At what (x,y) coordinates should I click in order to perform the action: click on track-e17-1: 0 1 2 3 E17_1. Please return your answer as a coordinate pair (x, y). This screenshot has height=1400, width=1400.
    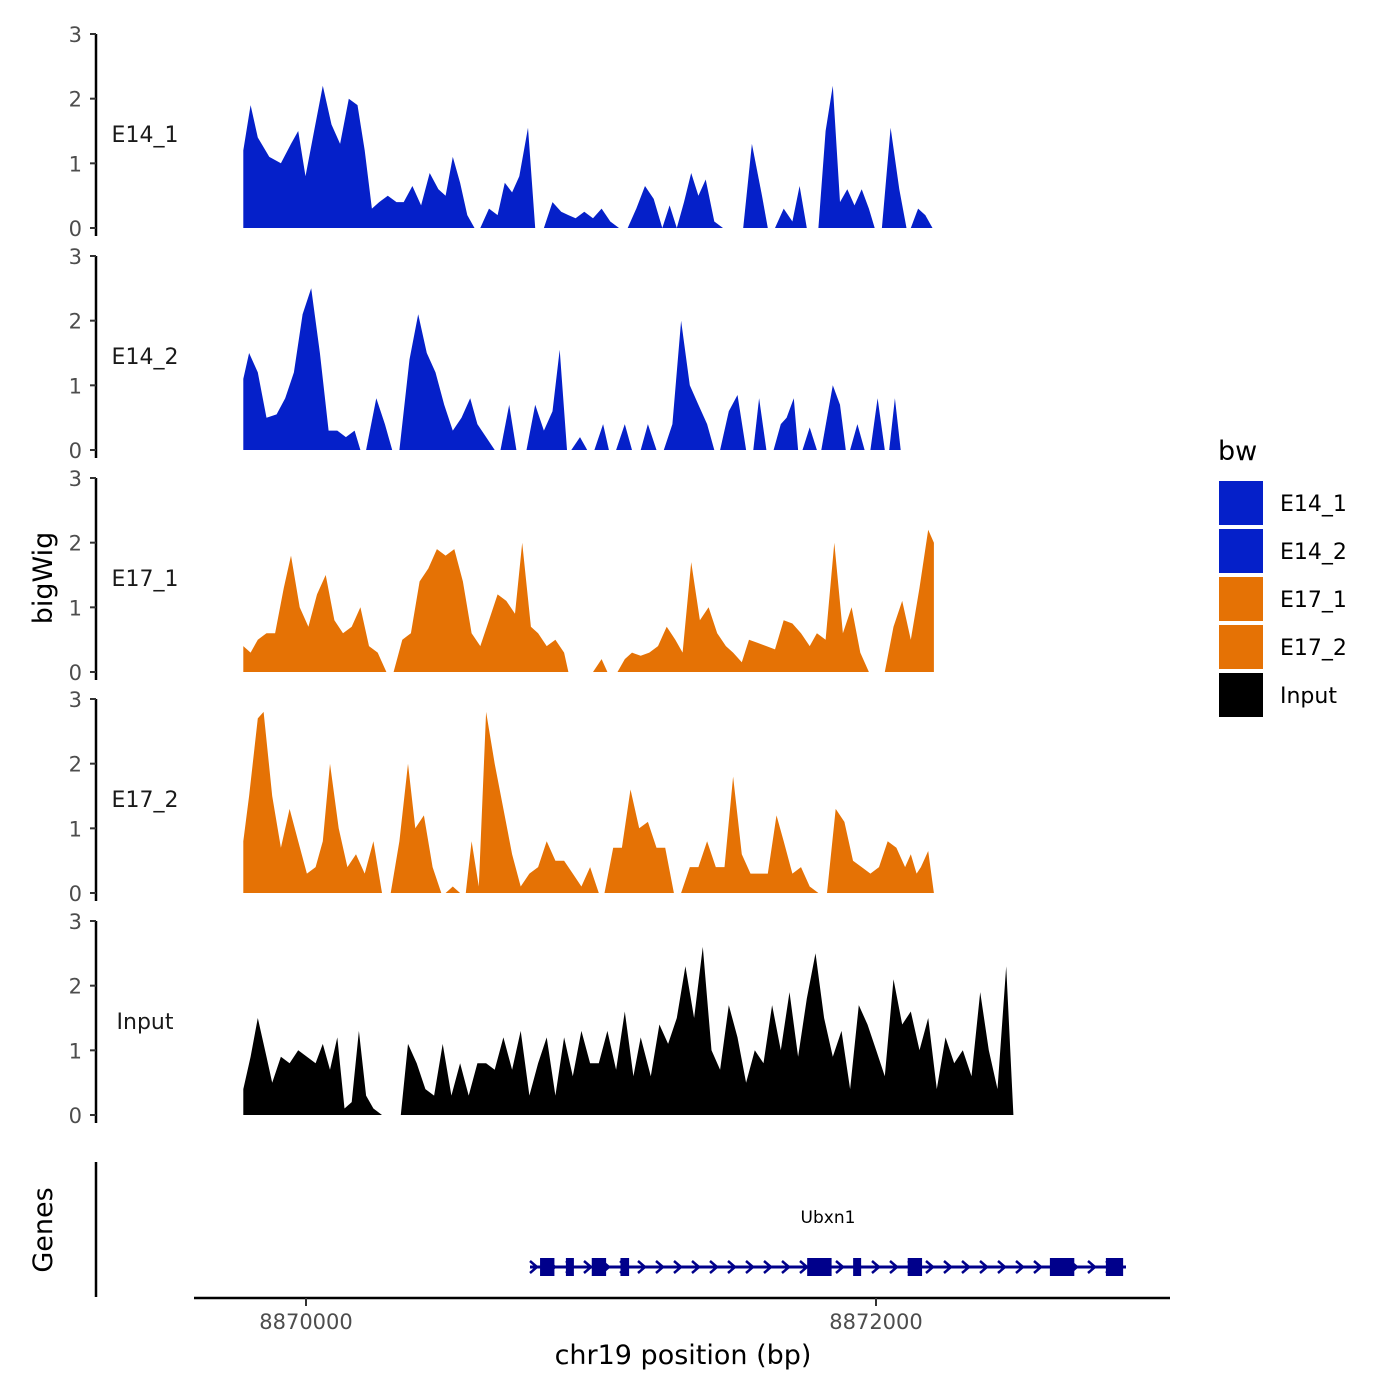
    Looking at the image, I should click on (501, 576).